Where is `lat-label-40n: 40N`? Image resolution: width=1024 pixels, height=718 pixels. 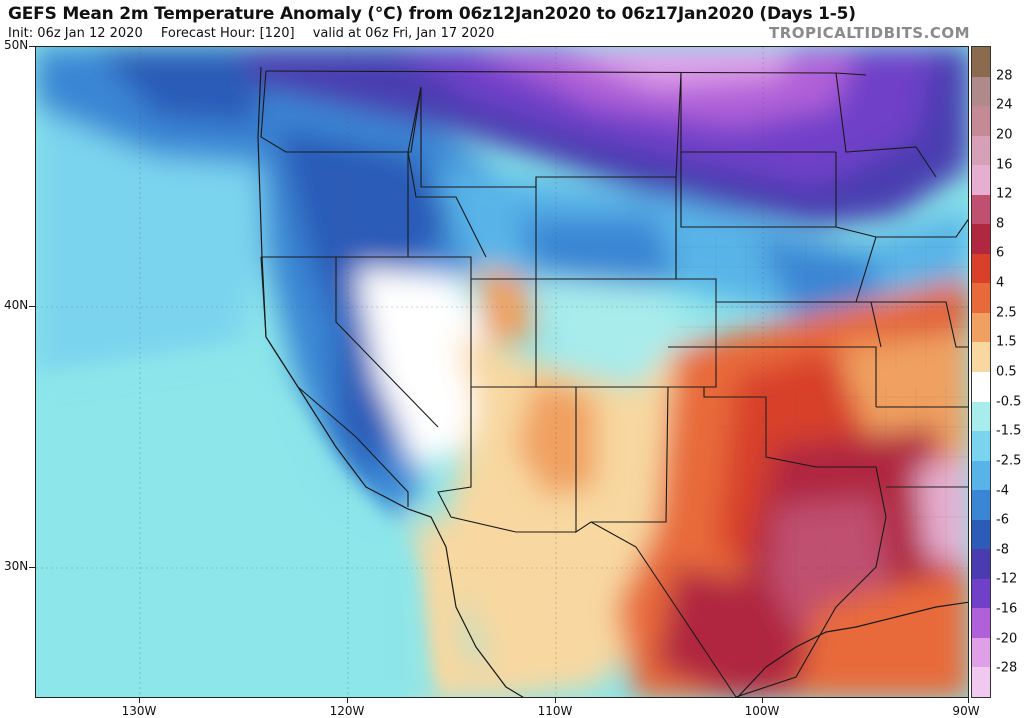
lat-label-40n: 40N is located at coordinates (16, 305).